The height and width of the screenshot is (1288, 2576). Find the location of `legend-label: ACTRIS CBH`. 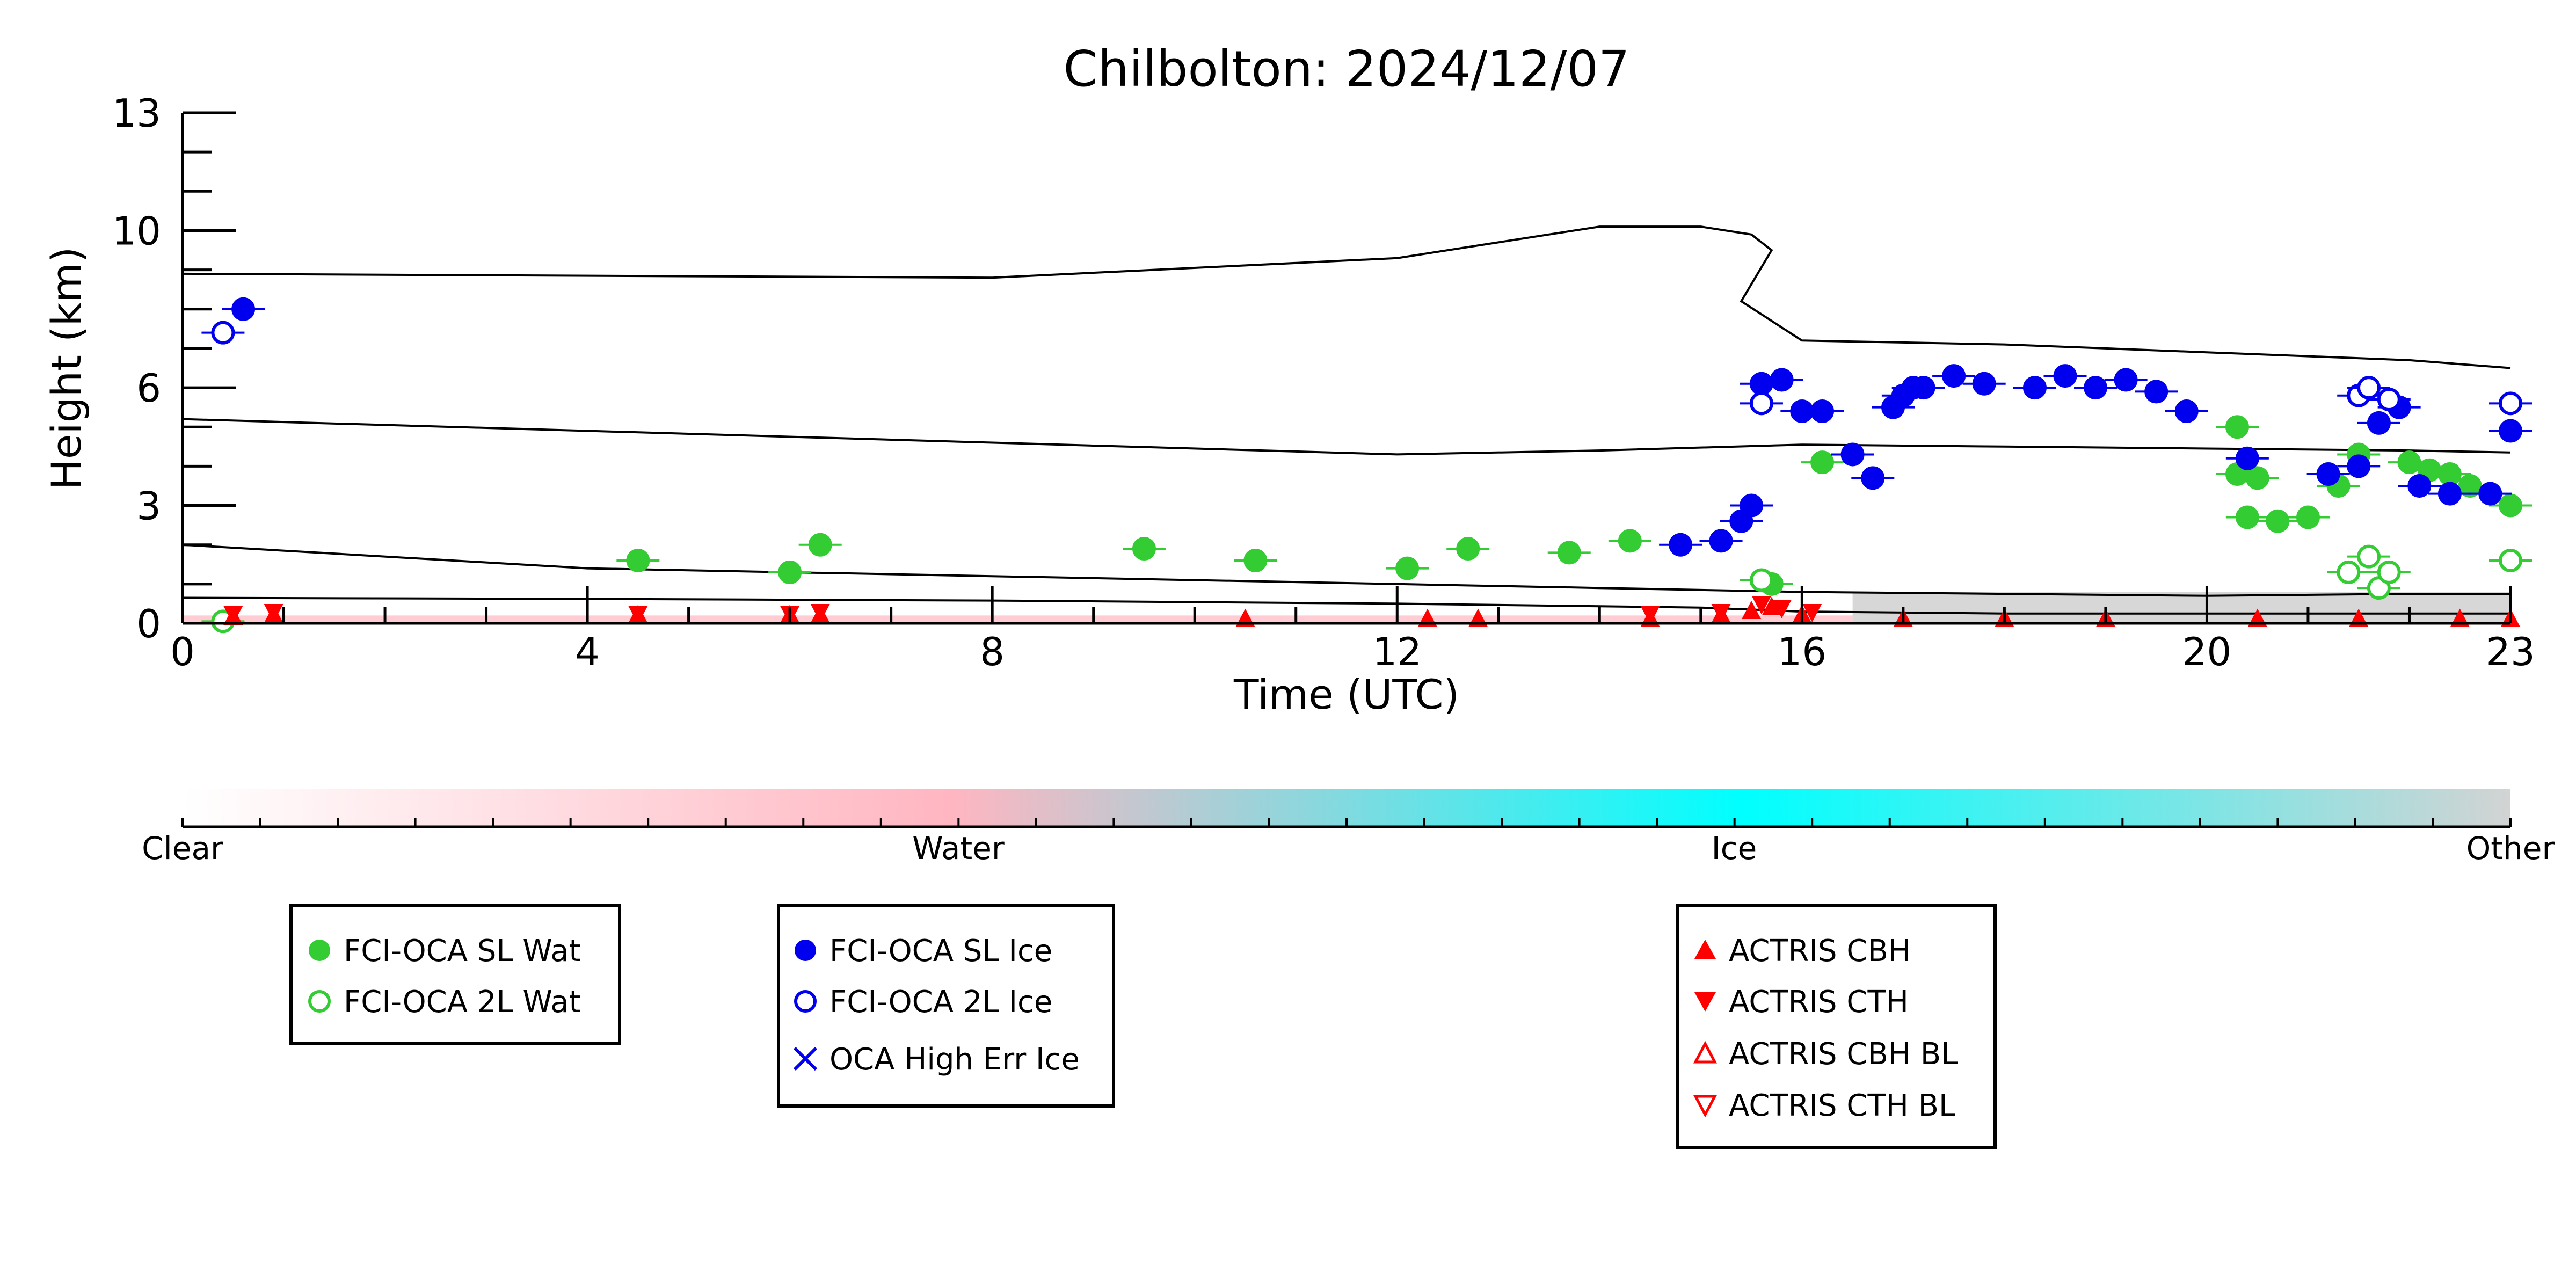

legend-label: ACTRIS CBH is located at coordinates (1820, 951).